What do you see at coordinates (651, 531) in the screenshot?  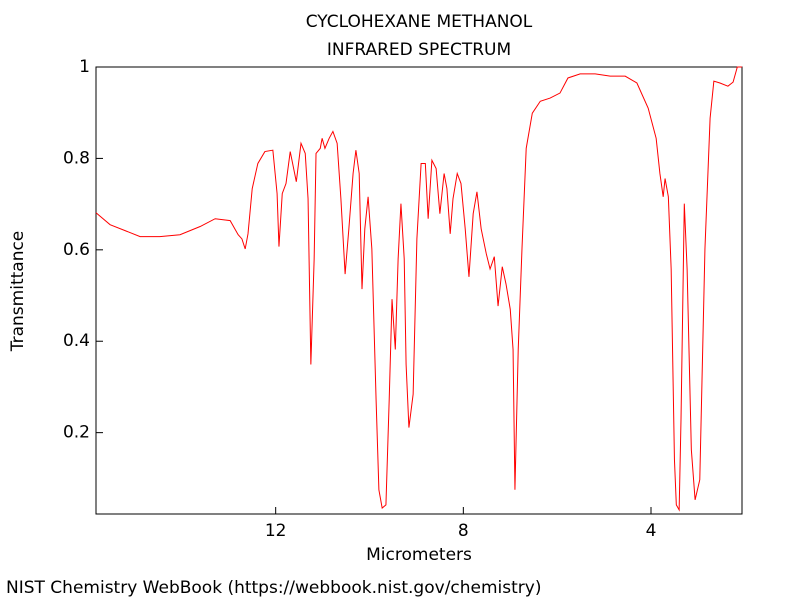 I see `x-tick-label: 4` at bounding box center [651, 531].